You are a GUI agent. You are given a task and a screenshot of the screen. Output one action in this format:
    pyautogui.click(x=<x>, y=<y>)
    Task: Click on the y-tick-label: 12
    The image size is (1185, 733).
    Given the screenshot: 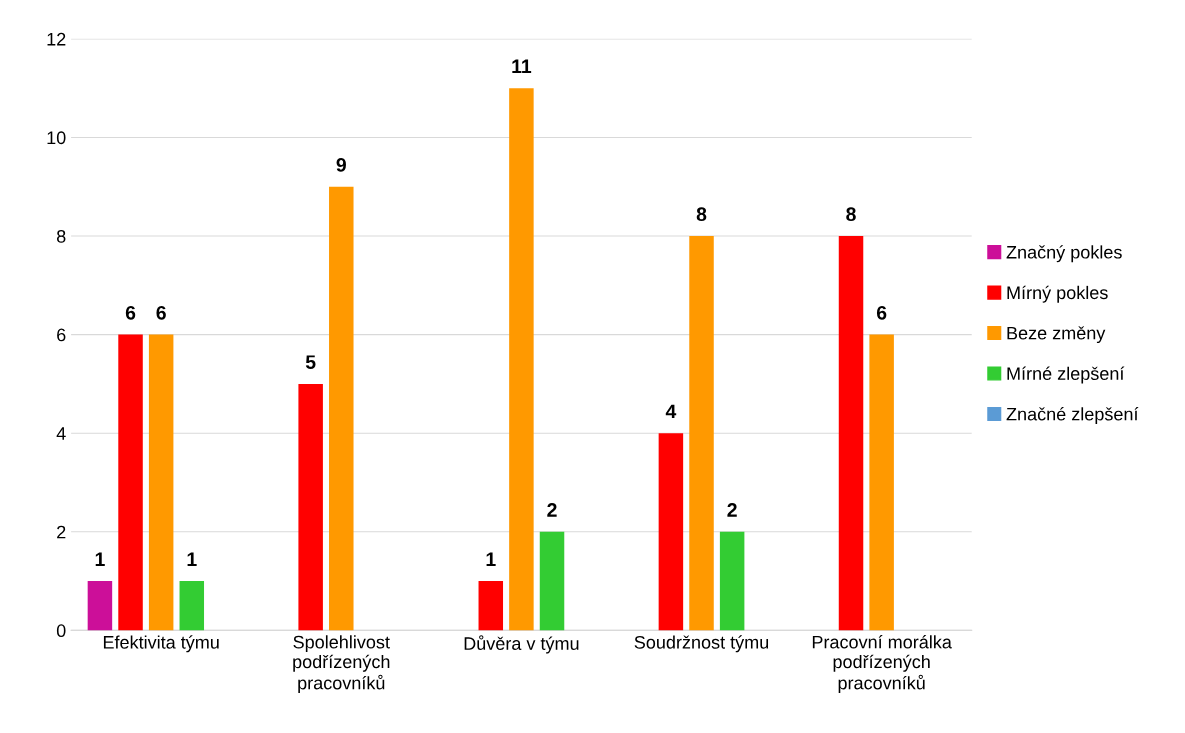 What is the action you would take?
    pyautogui.click(x=56, y=39)
    